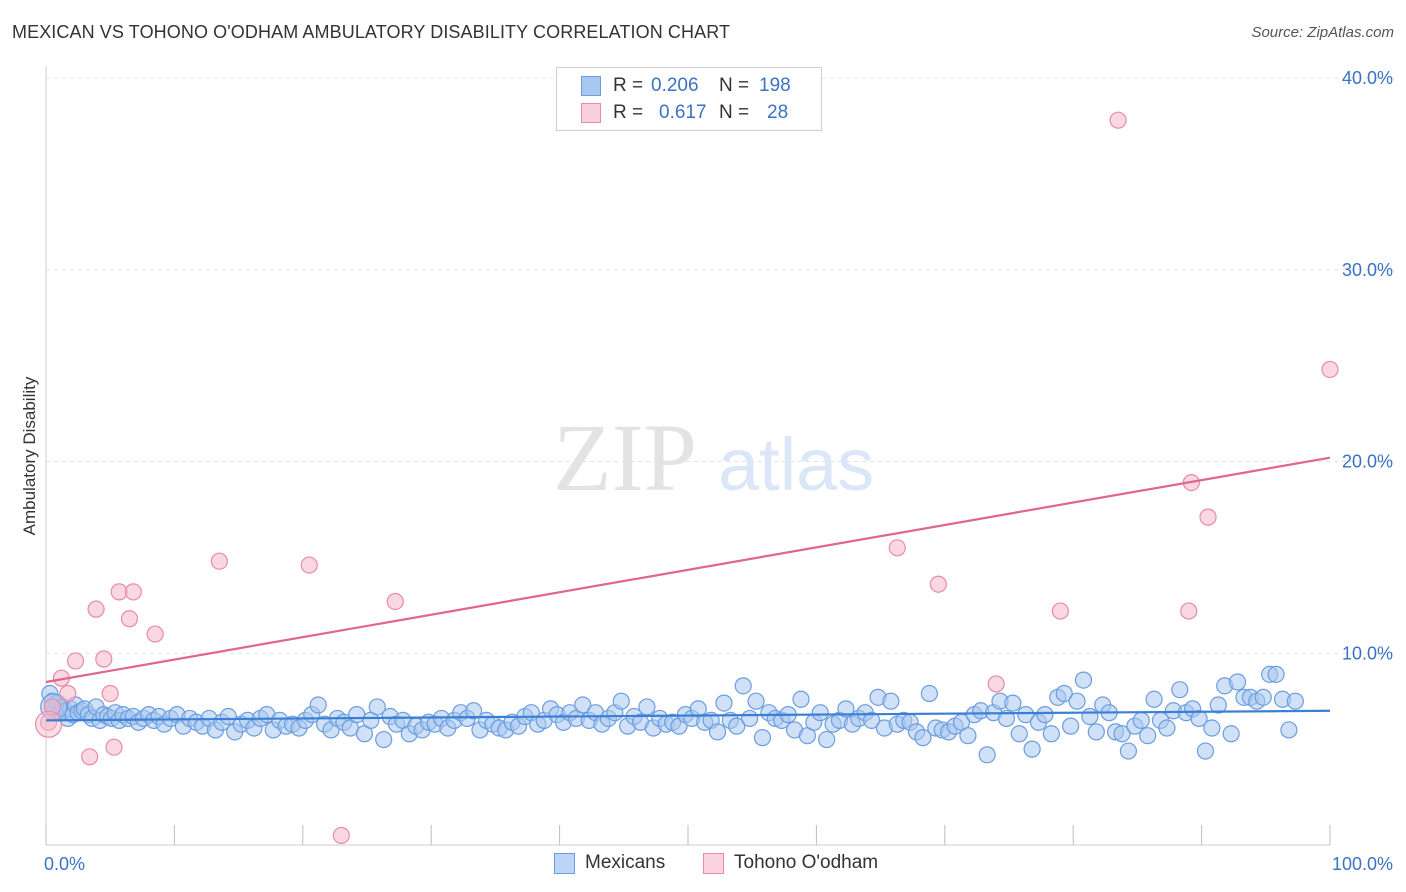 The image size is (1406, 892). I want to click on bottom-legend-label-tohono: Tohono O'odham, so click(806, 862).